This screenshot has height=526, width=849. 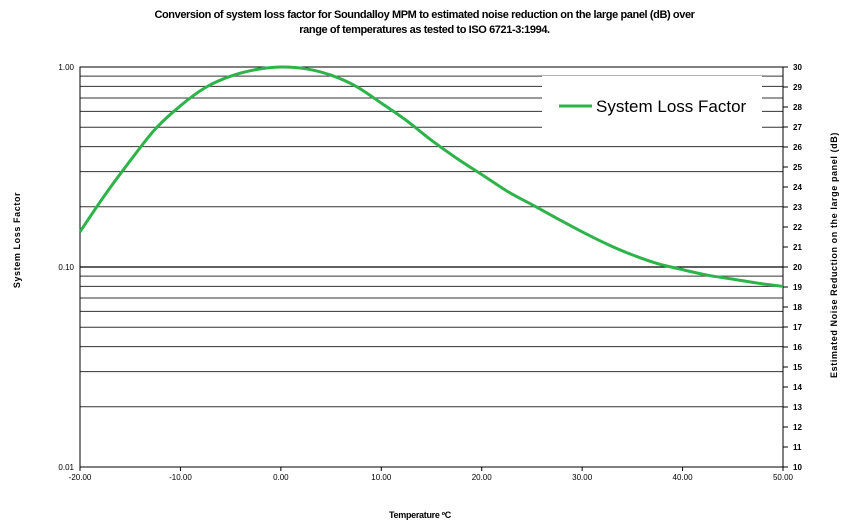 What do you see at coordinates (797, 107) in the screenshot?
I see `y2-tick-label: 28` at bounding box center [797, 107].